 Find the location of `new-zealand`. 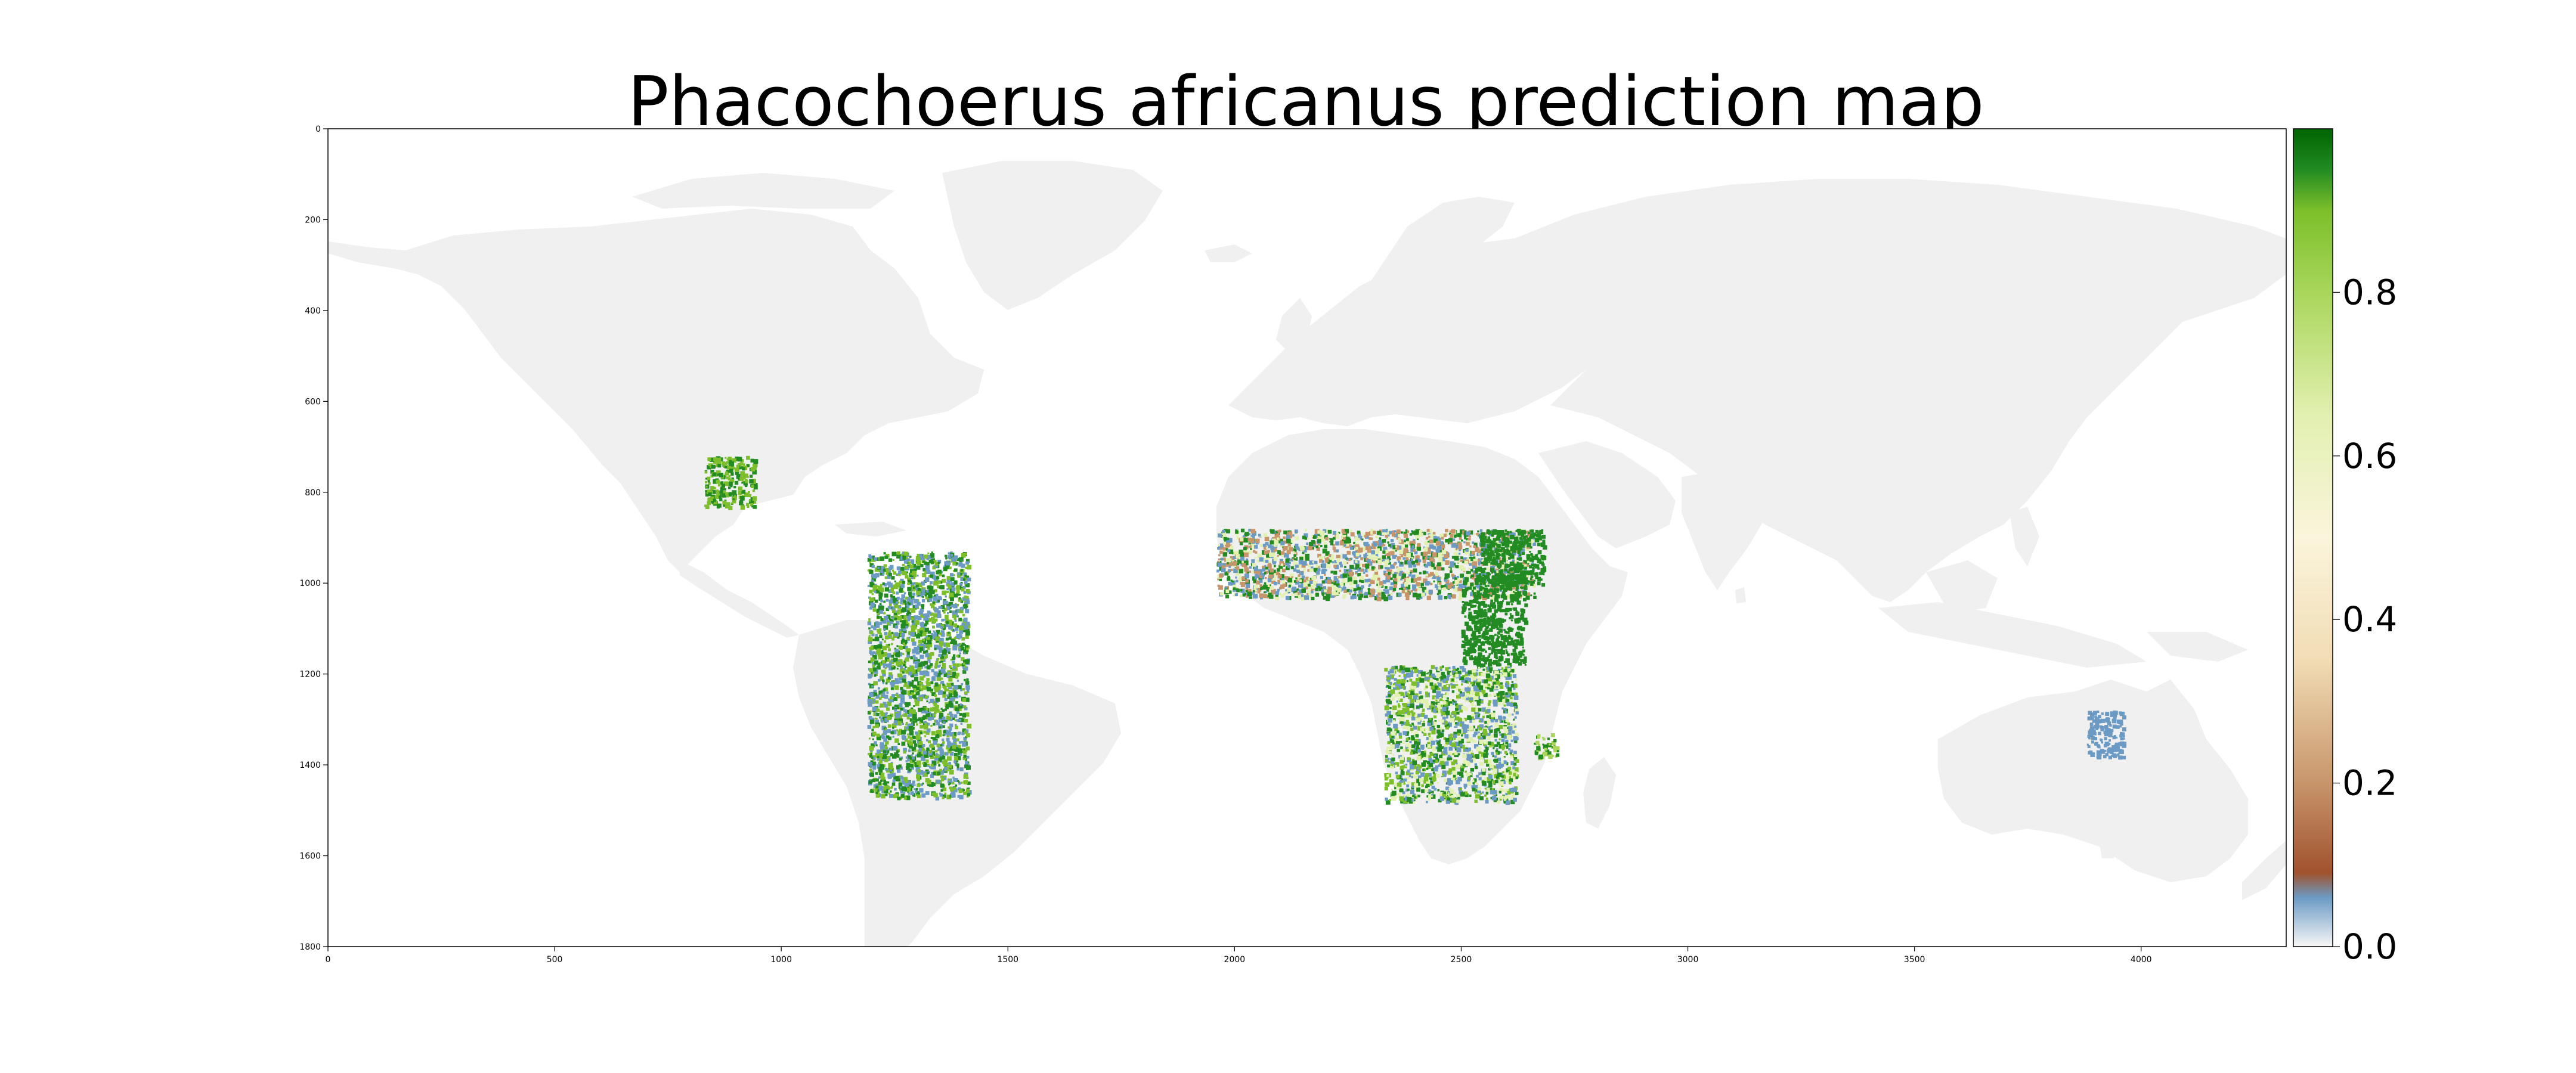

new-zealand is located at coordinates (2264, 870).